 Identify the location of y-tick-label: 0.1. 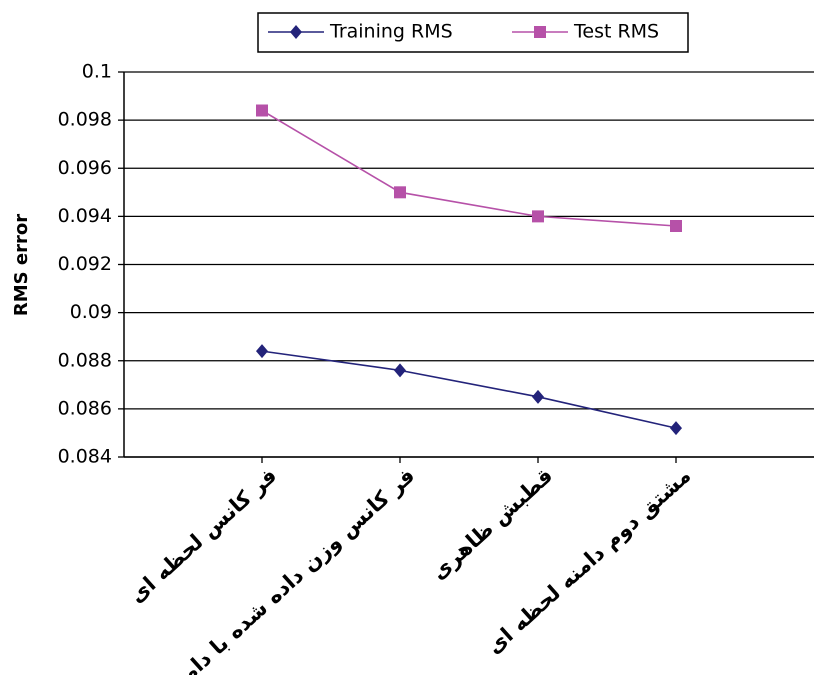
(97, 72).